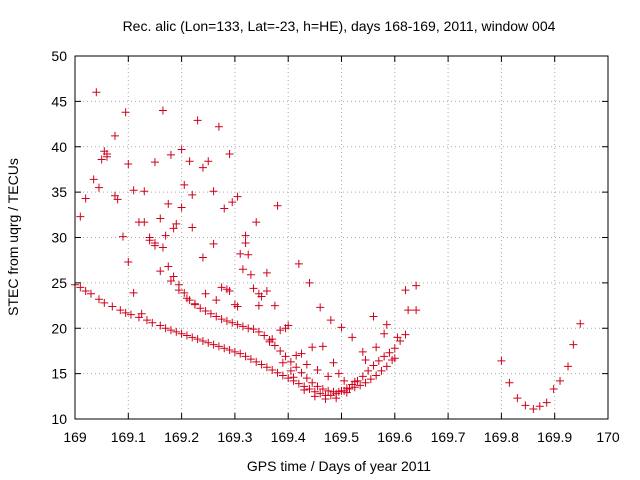 The image size is (640, 480). Describe the element at coordinates (59, 192) in the screenshot. I see `y-tick-label: 35` at that location.